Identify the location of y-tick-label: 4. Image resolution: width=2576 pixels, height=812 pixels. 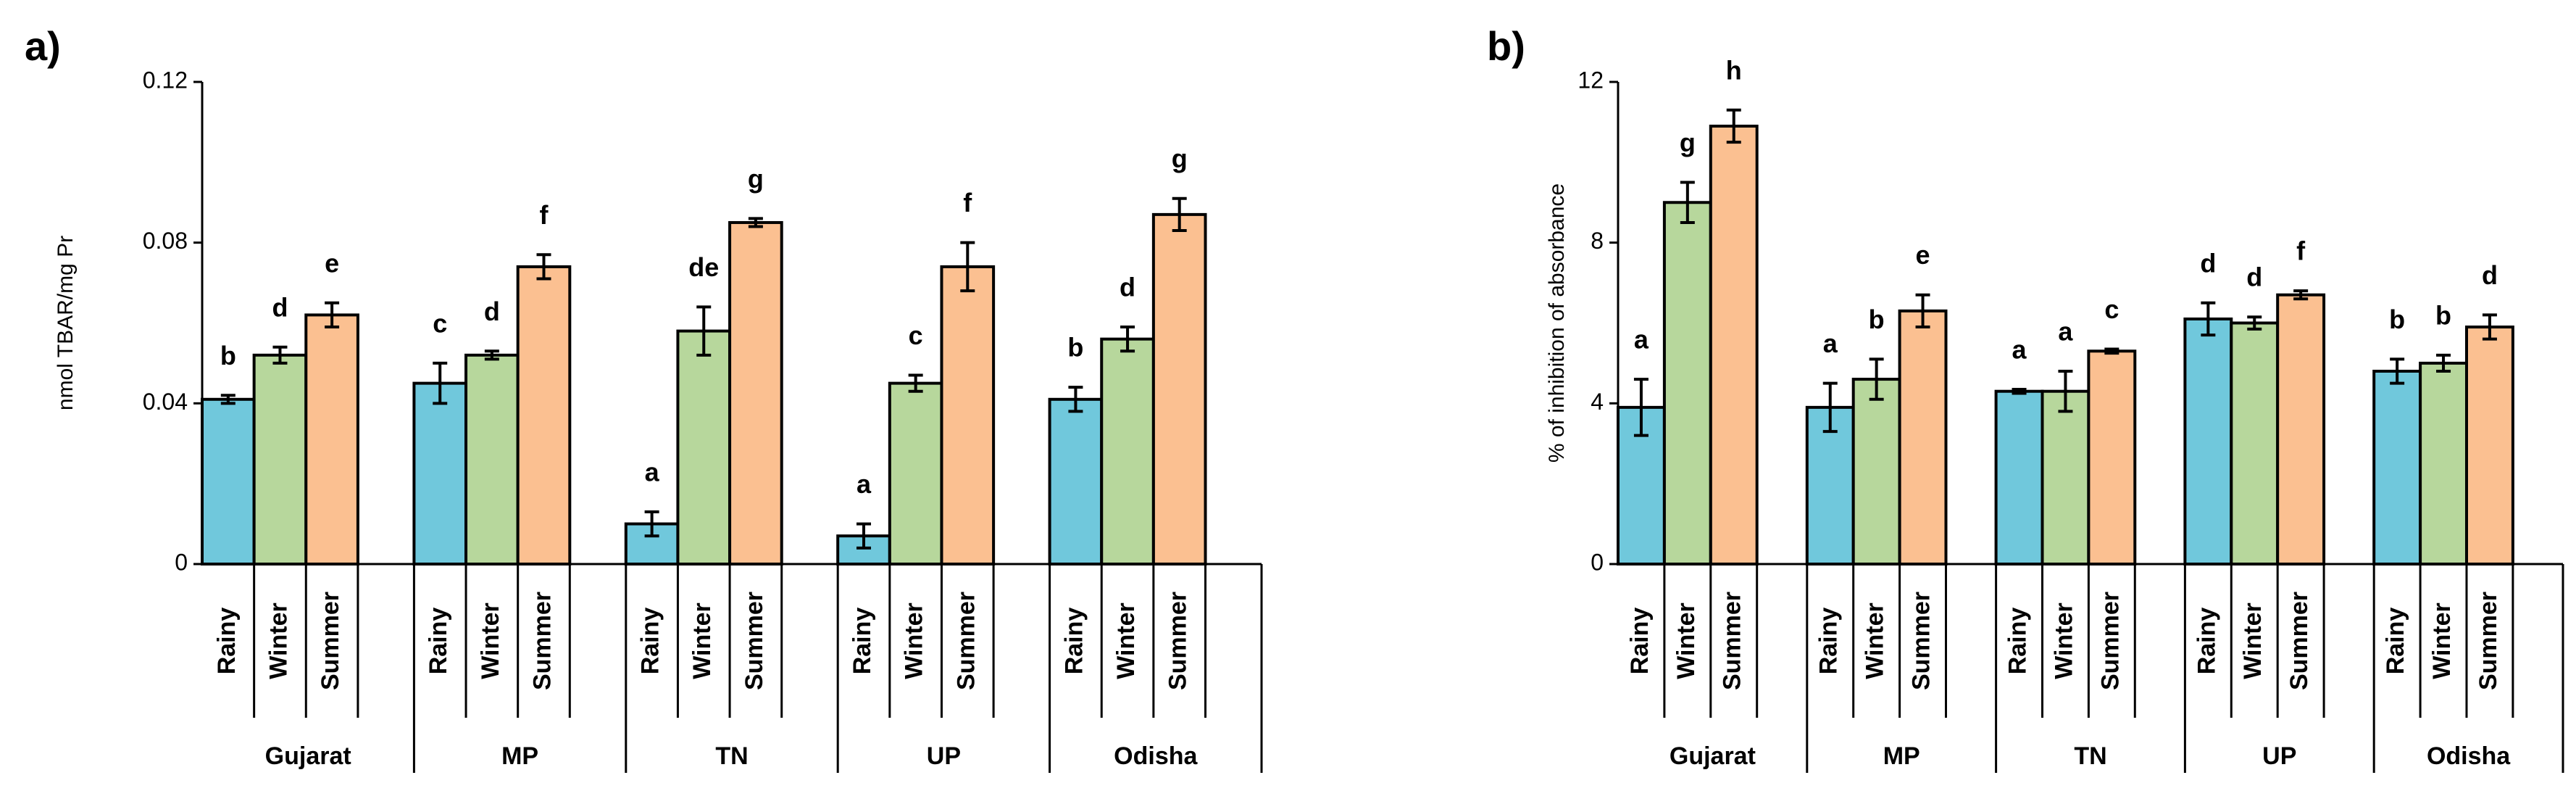
(1597, 402).